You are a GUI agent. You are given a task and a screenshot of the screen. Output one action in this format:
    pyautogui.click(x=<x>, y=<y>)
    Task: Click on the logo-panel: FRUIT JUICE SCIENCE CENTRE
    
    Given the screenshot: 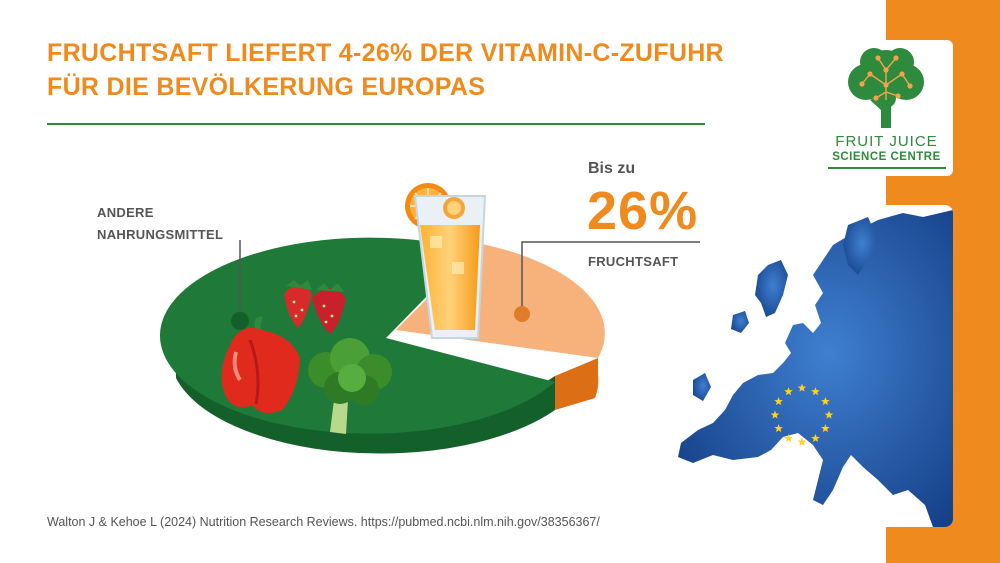 What is the action you would take?
    pyautogui.click(x=886, y=108)
    